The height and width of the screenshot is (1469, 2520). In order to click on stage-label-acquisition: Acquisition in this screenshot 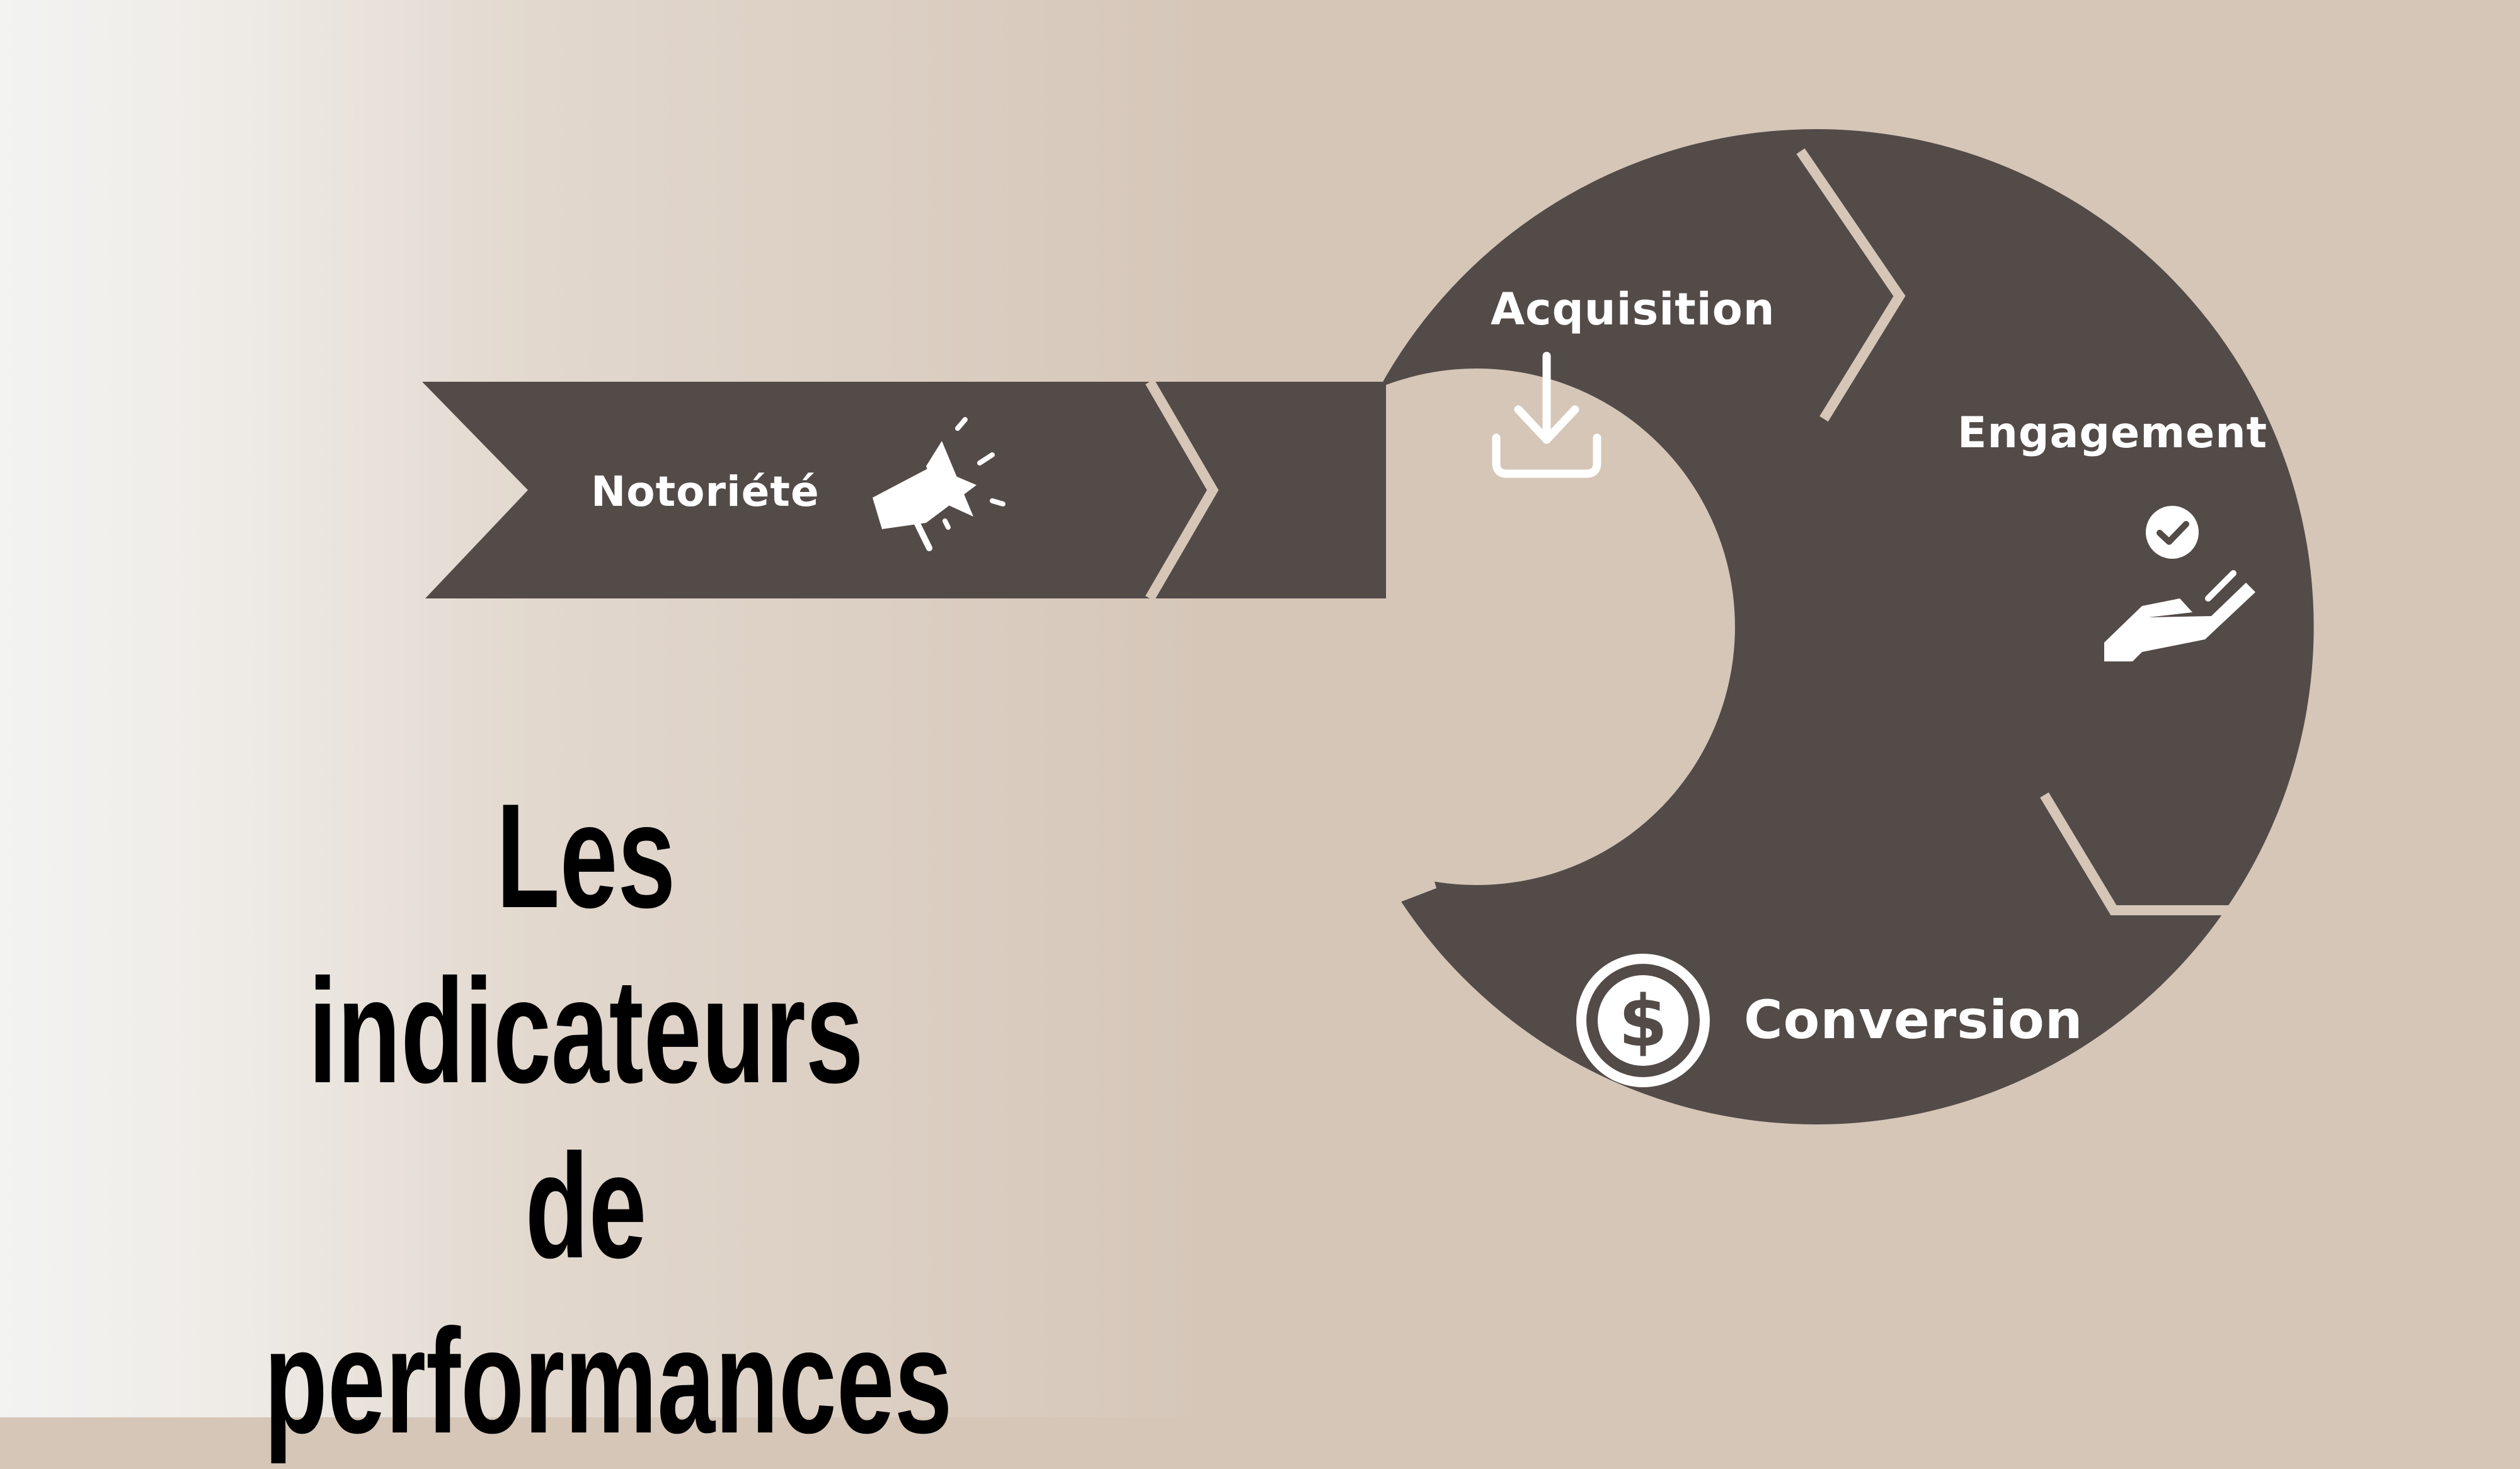, I will do `click(1633, 309)`.